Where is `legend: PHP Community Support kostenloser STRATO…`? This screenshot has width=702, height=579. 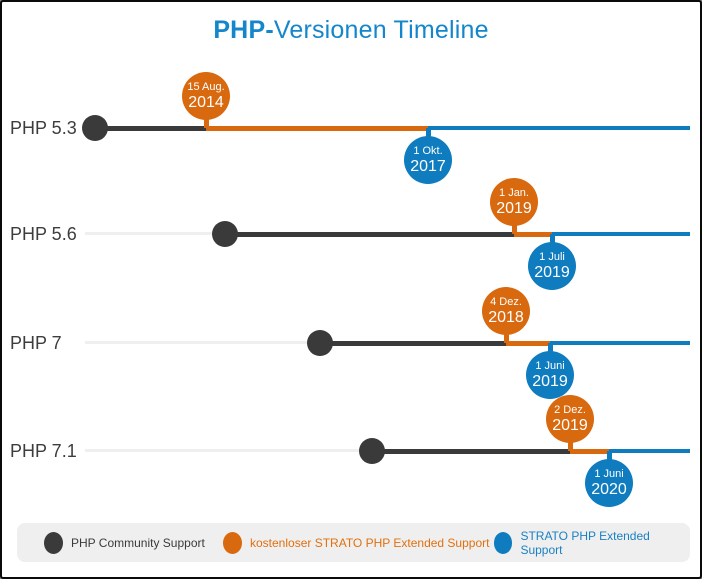 legend: PHP Community Support kostenloser STRATO… is located at coordinates (353, 542).